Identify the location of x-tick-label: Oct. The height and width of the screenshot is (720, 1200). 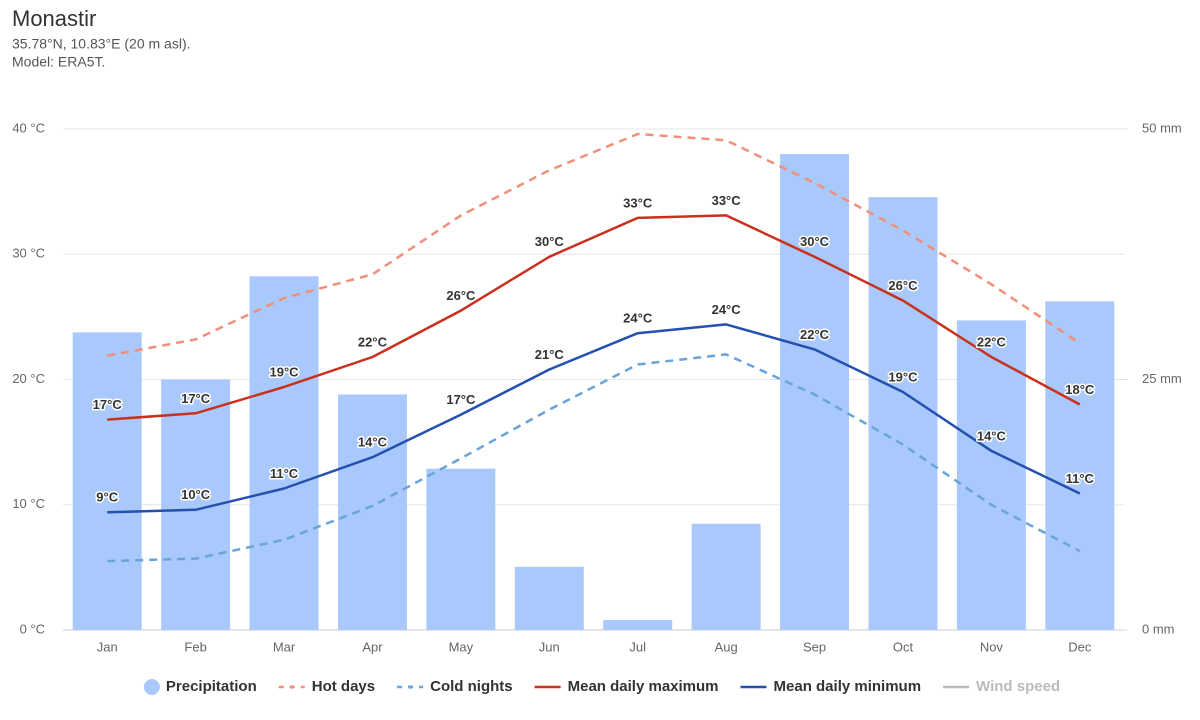
(903, 646).